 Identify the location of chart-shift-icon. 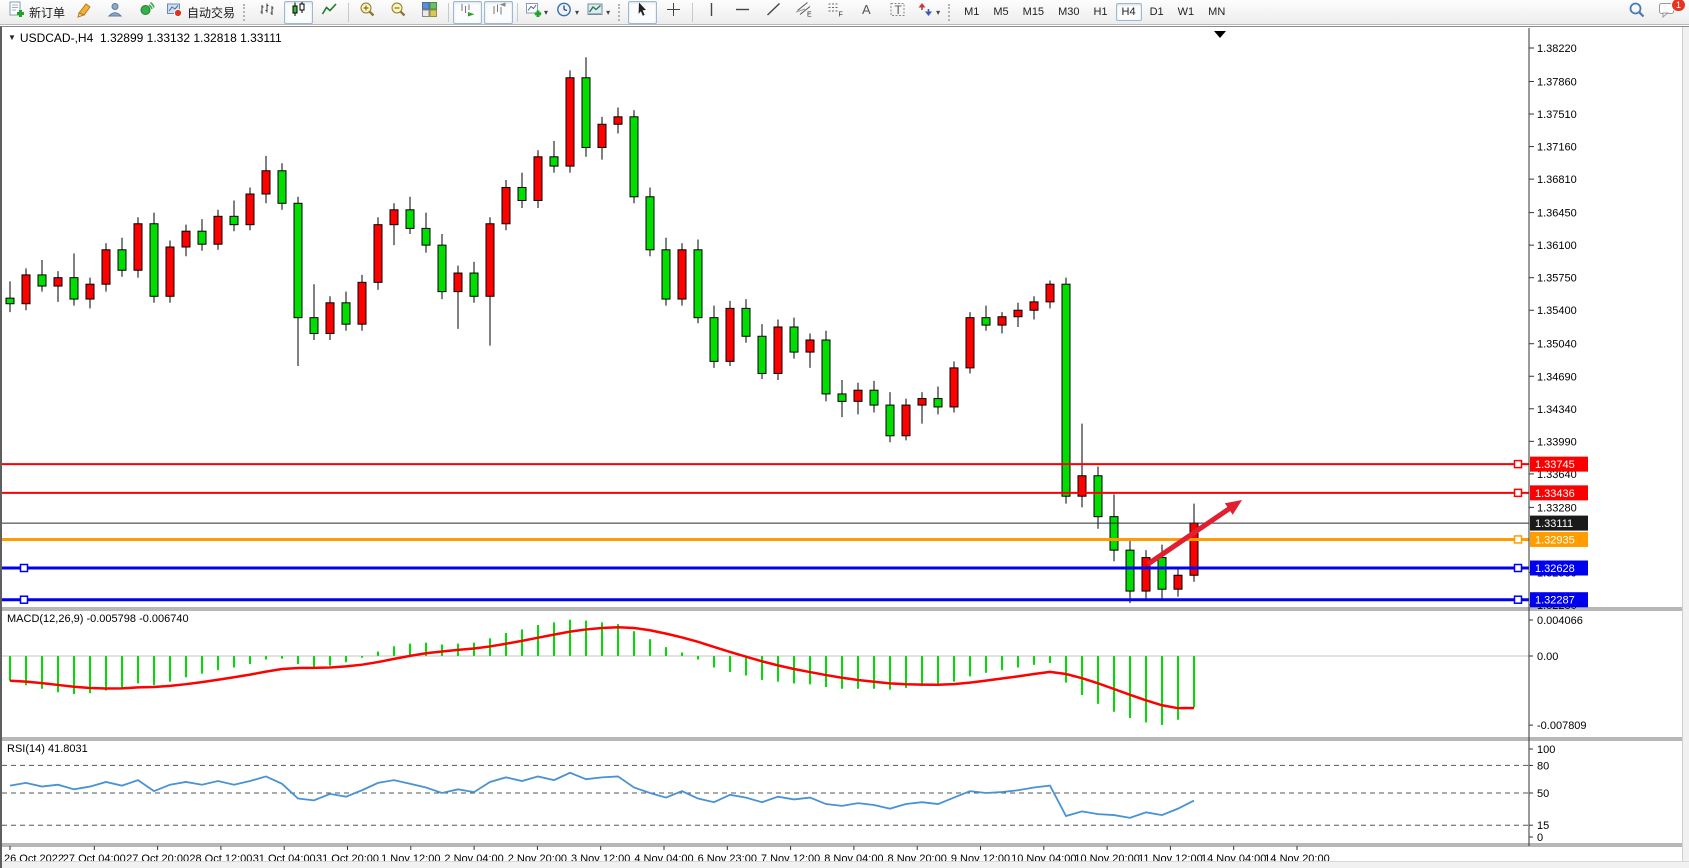
(498, 12).